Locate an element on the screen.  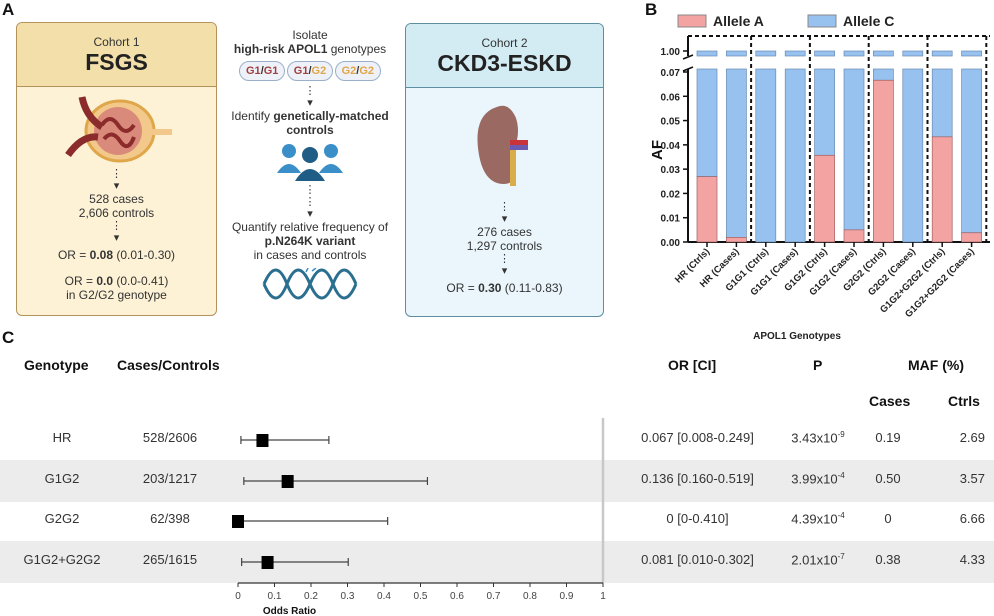
y-axis-label: AF is located at coordinates (657, 150).